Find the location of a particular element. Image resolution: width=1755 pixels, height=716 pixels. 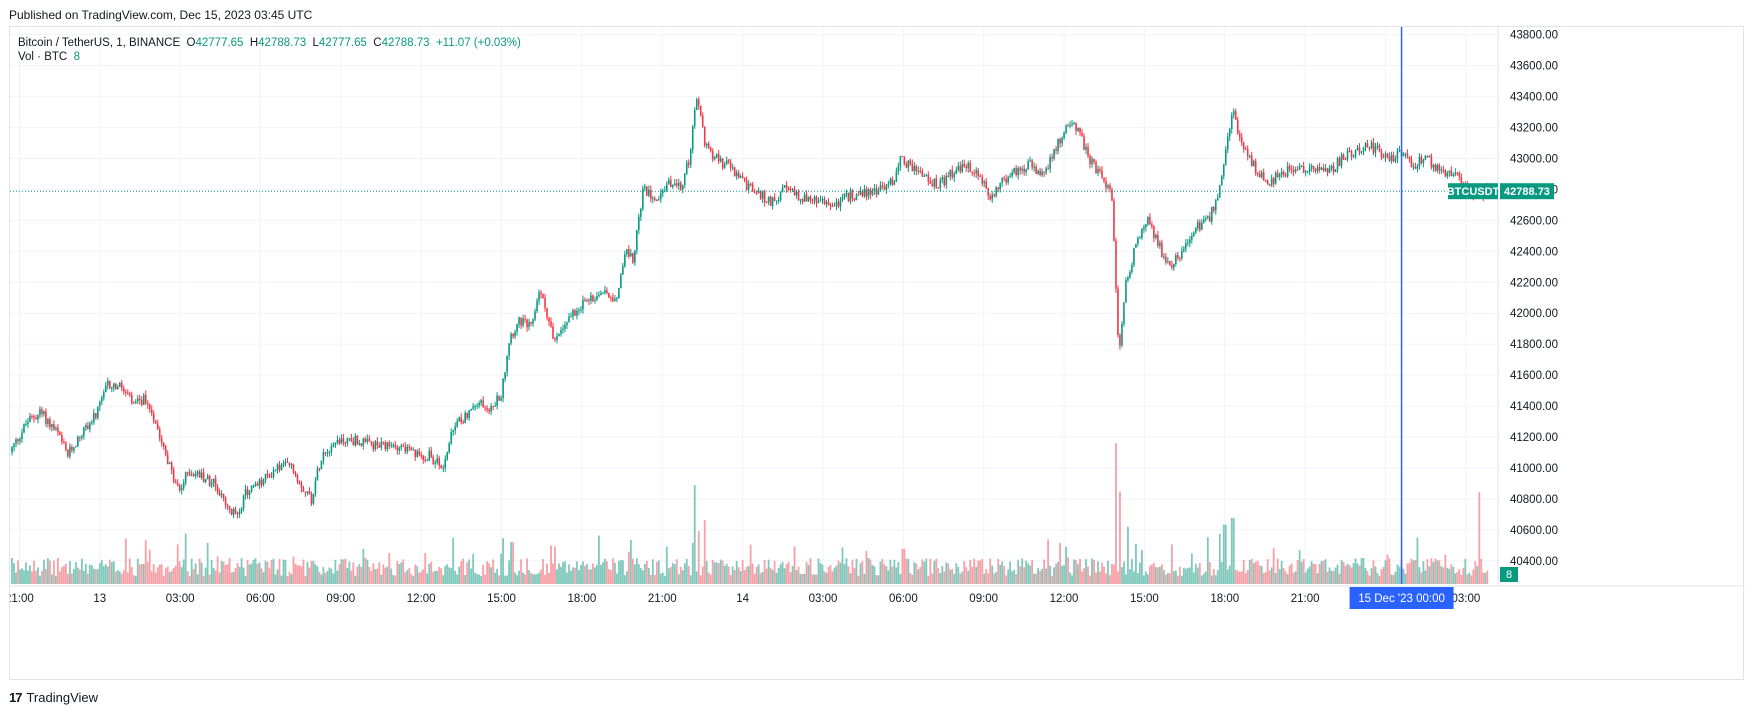

brand-name: TradingView is located at coordinates (62, 697).